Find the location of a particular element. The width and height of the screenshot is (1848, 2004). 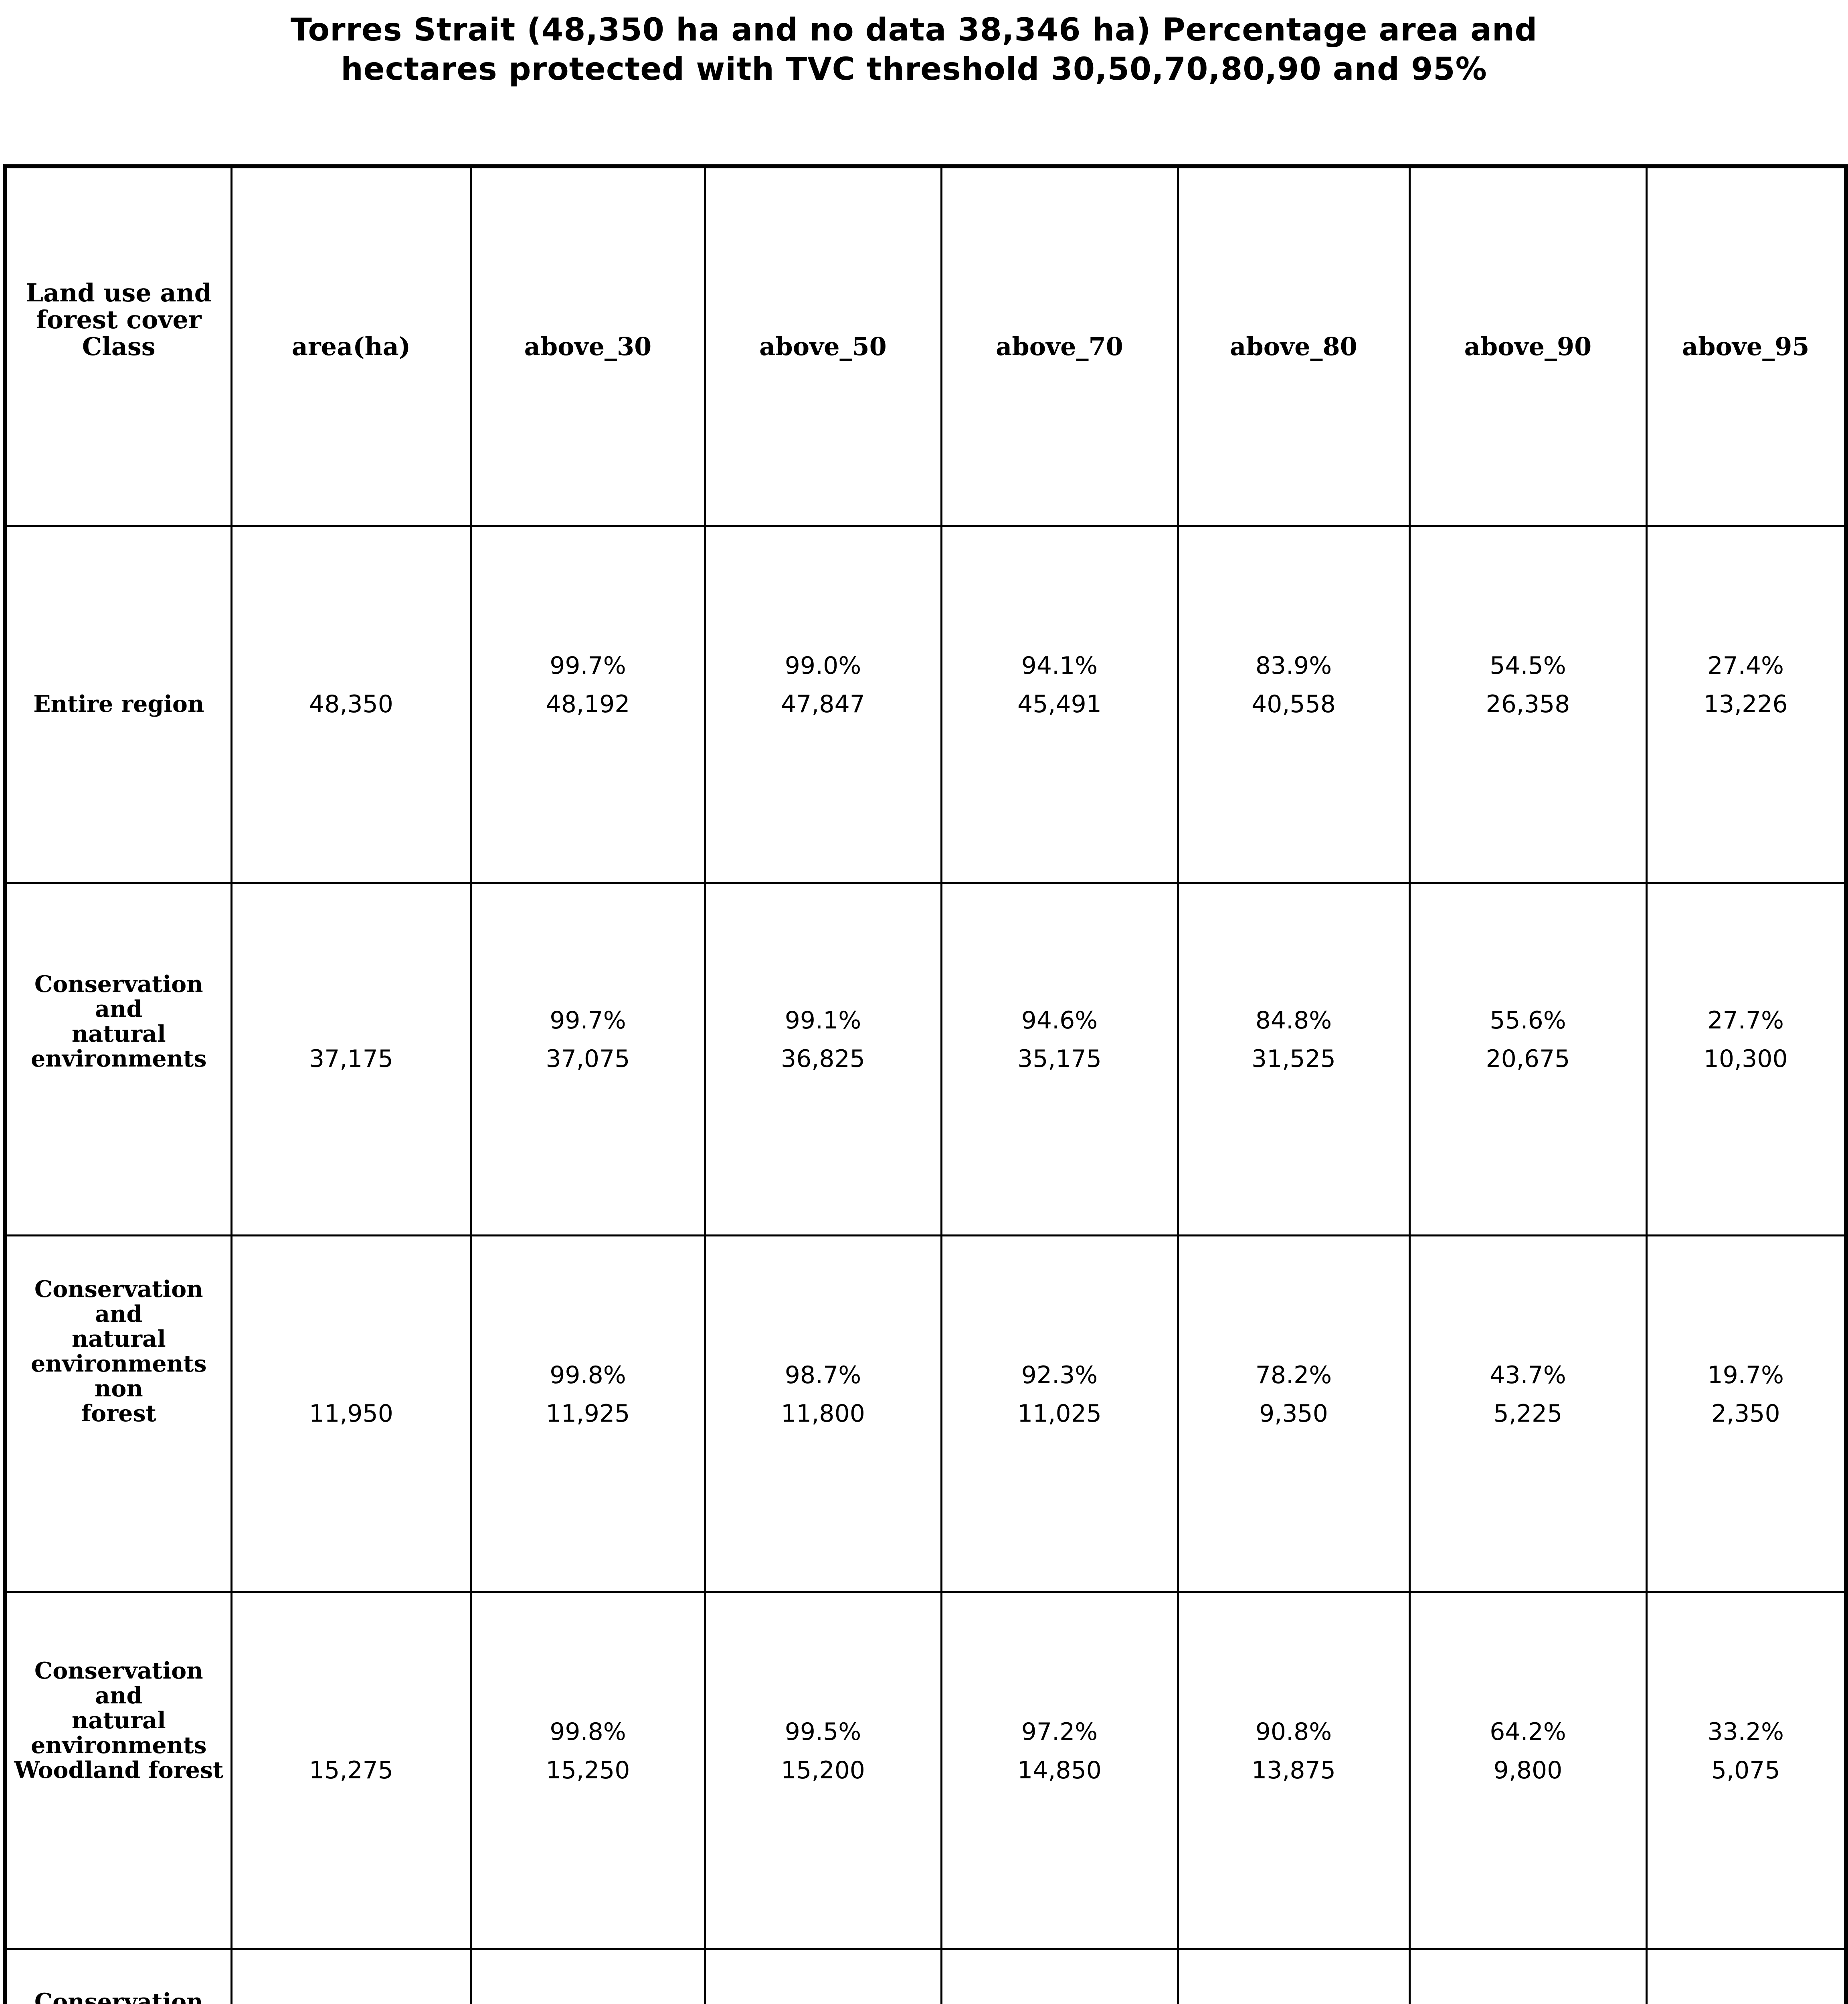

cell-above-80: 78.2% 9,350 is located at coordinates (1293, 1394).